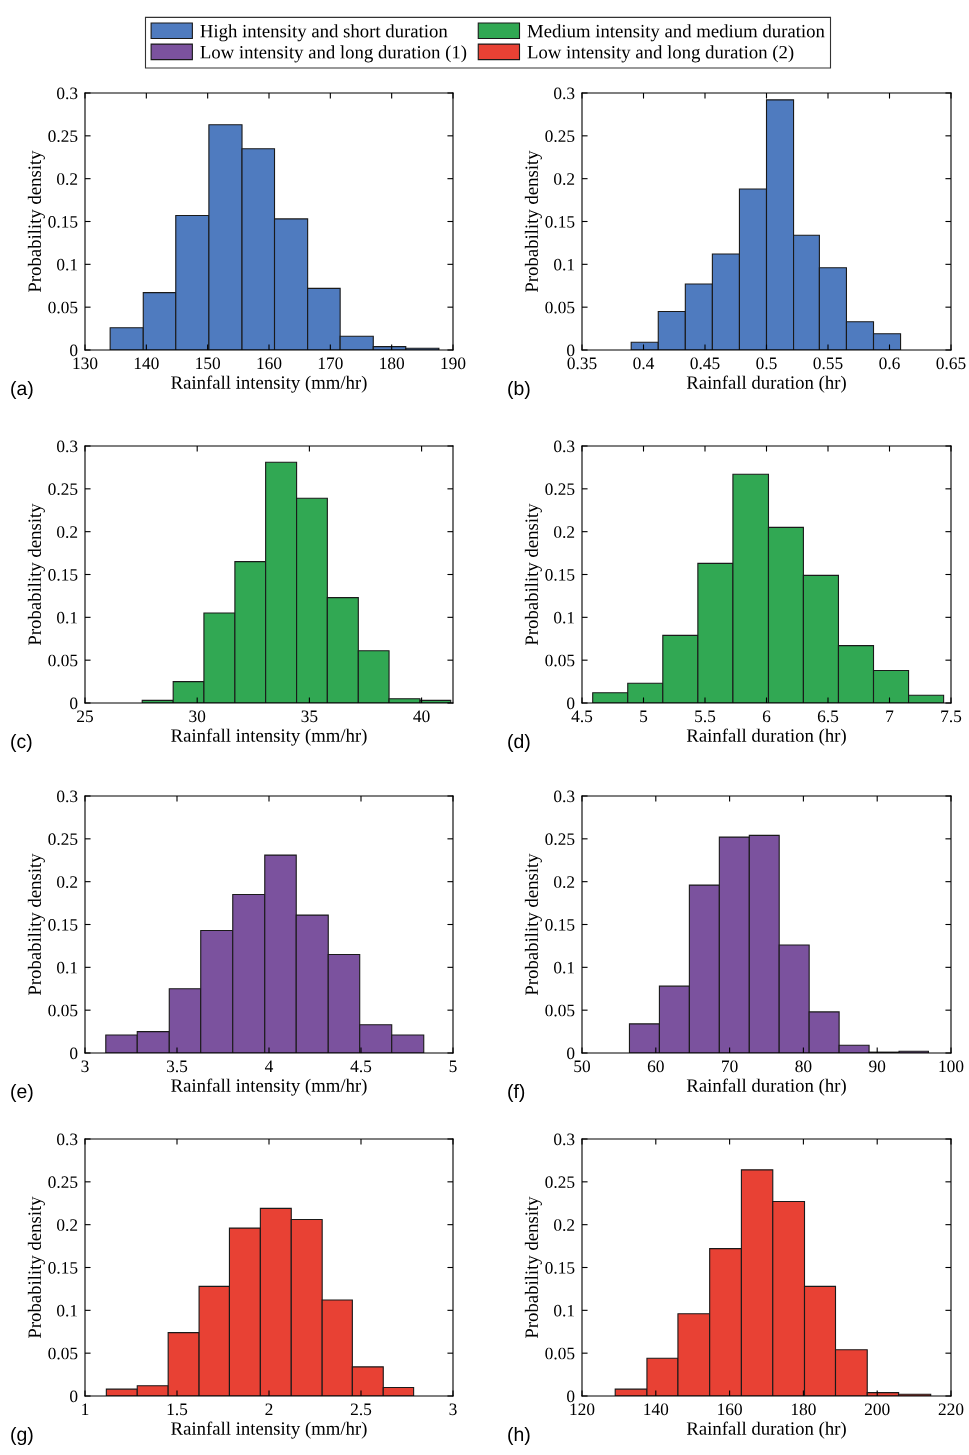 This screenshot has width=969, height=1455. I want to click on x-tick-label: 0.55, so click(828, 363).